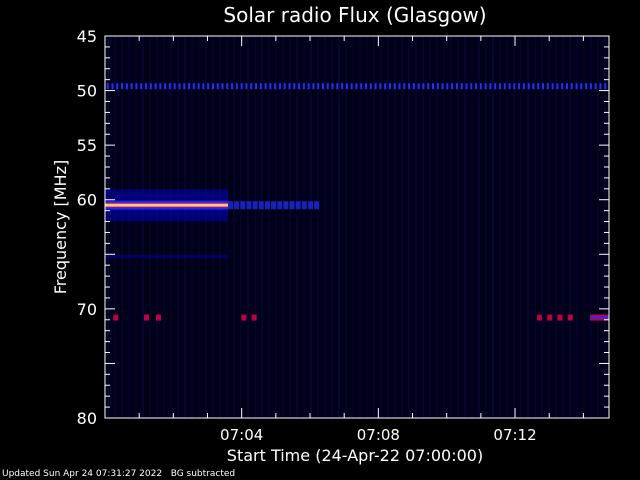  Describe the element at coordinates (87, 145) in the screenshot. I see `y-tick-label: 55` at that location.